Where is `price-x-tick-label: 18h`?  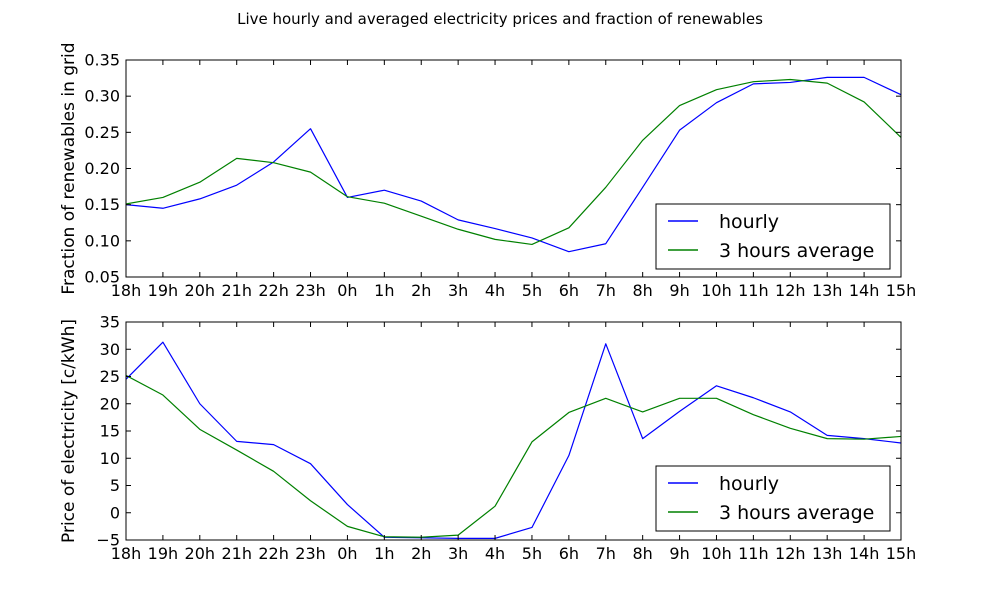 price-x-tick-label: 18h is located at coordinates (126, 553).